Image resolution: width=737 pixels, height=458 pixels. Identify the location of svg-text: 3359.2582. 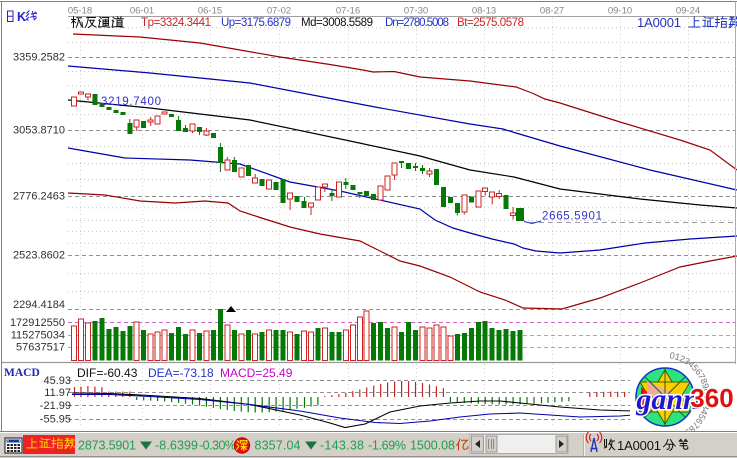
(39, 58).